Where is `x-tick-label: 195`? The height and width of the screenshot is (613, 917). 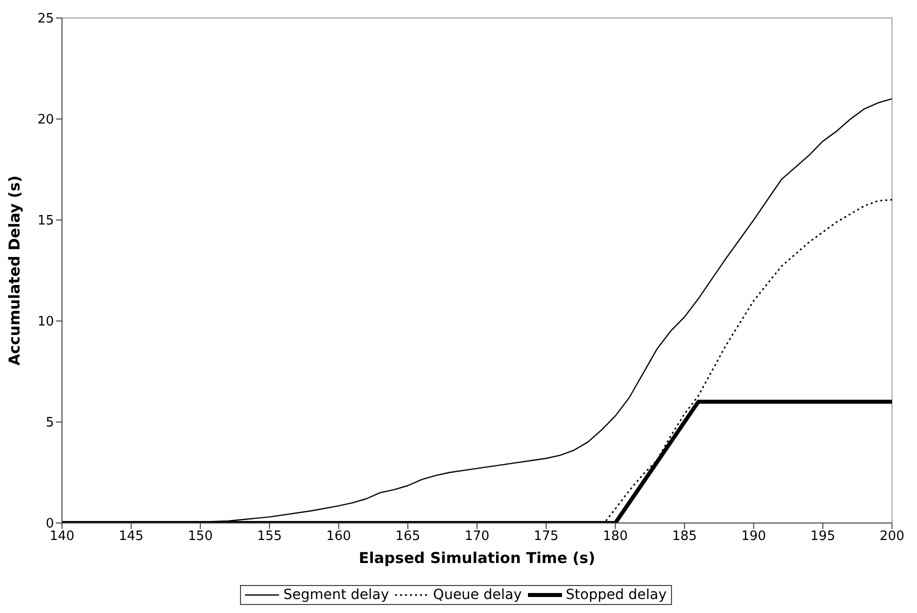
x-tick-label: 195 is located at coordinates (823, 536).